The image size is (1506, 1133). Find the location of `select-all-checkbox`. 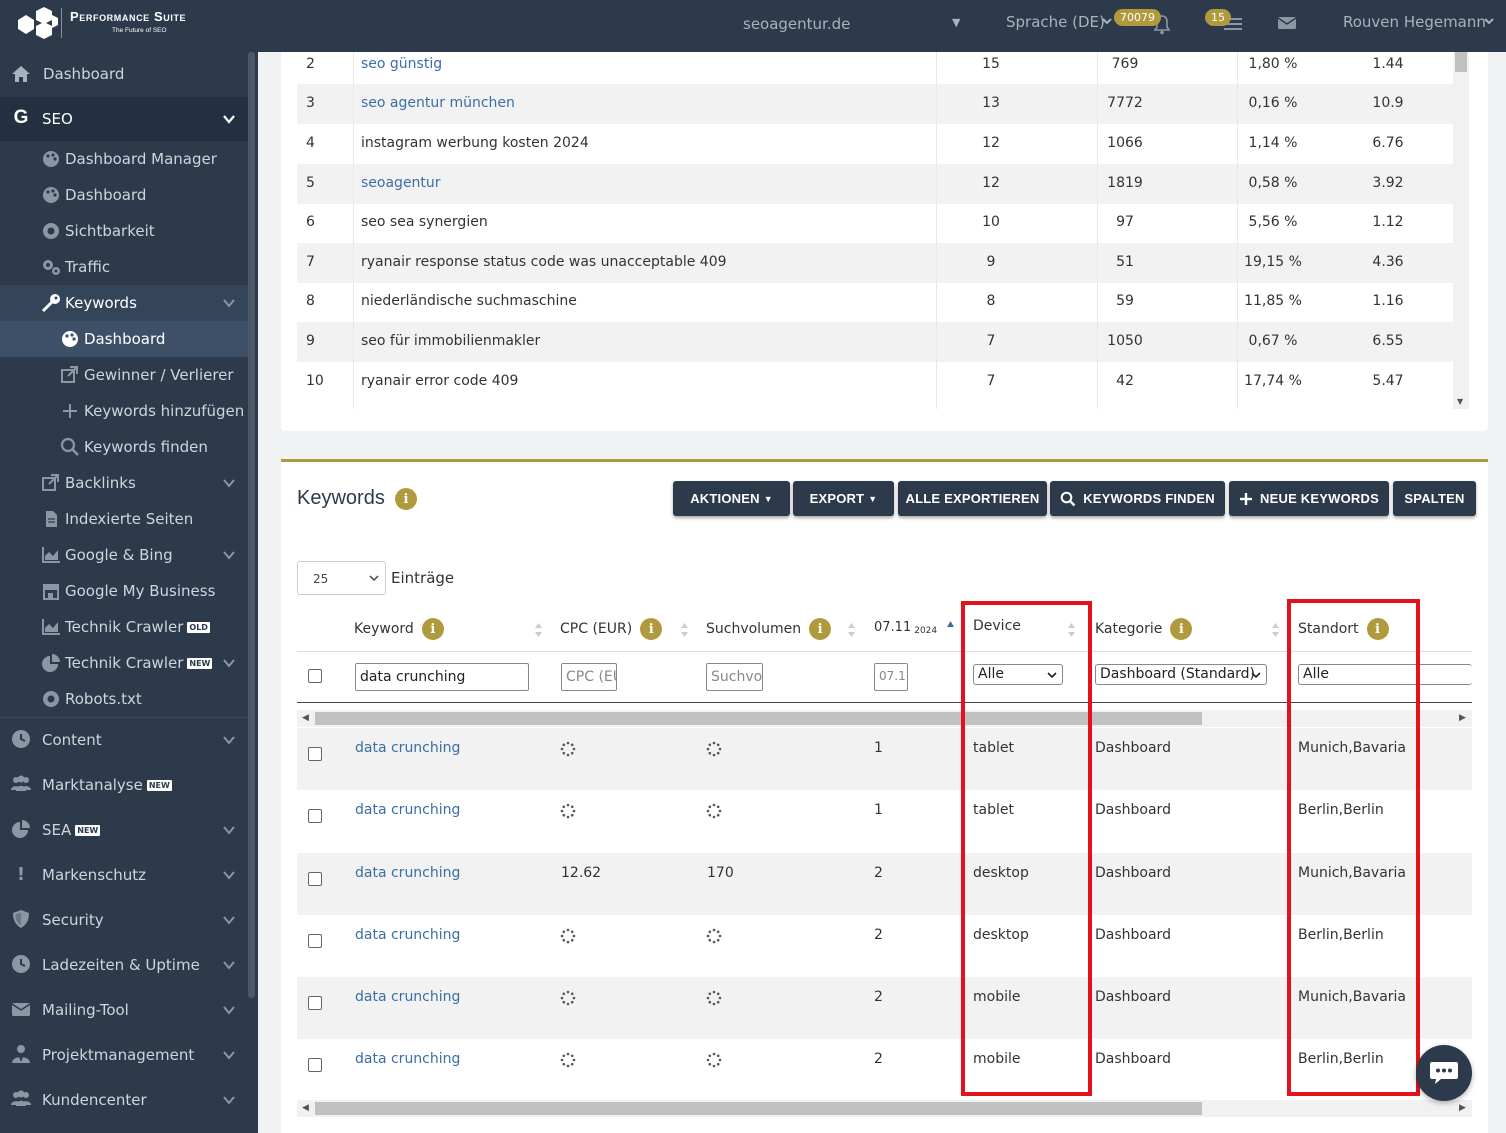

select-all-checkbox is located at coordinates (315, 676).